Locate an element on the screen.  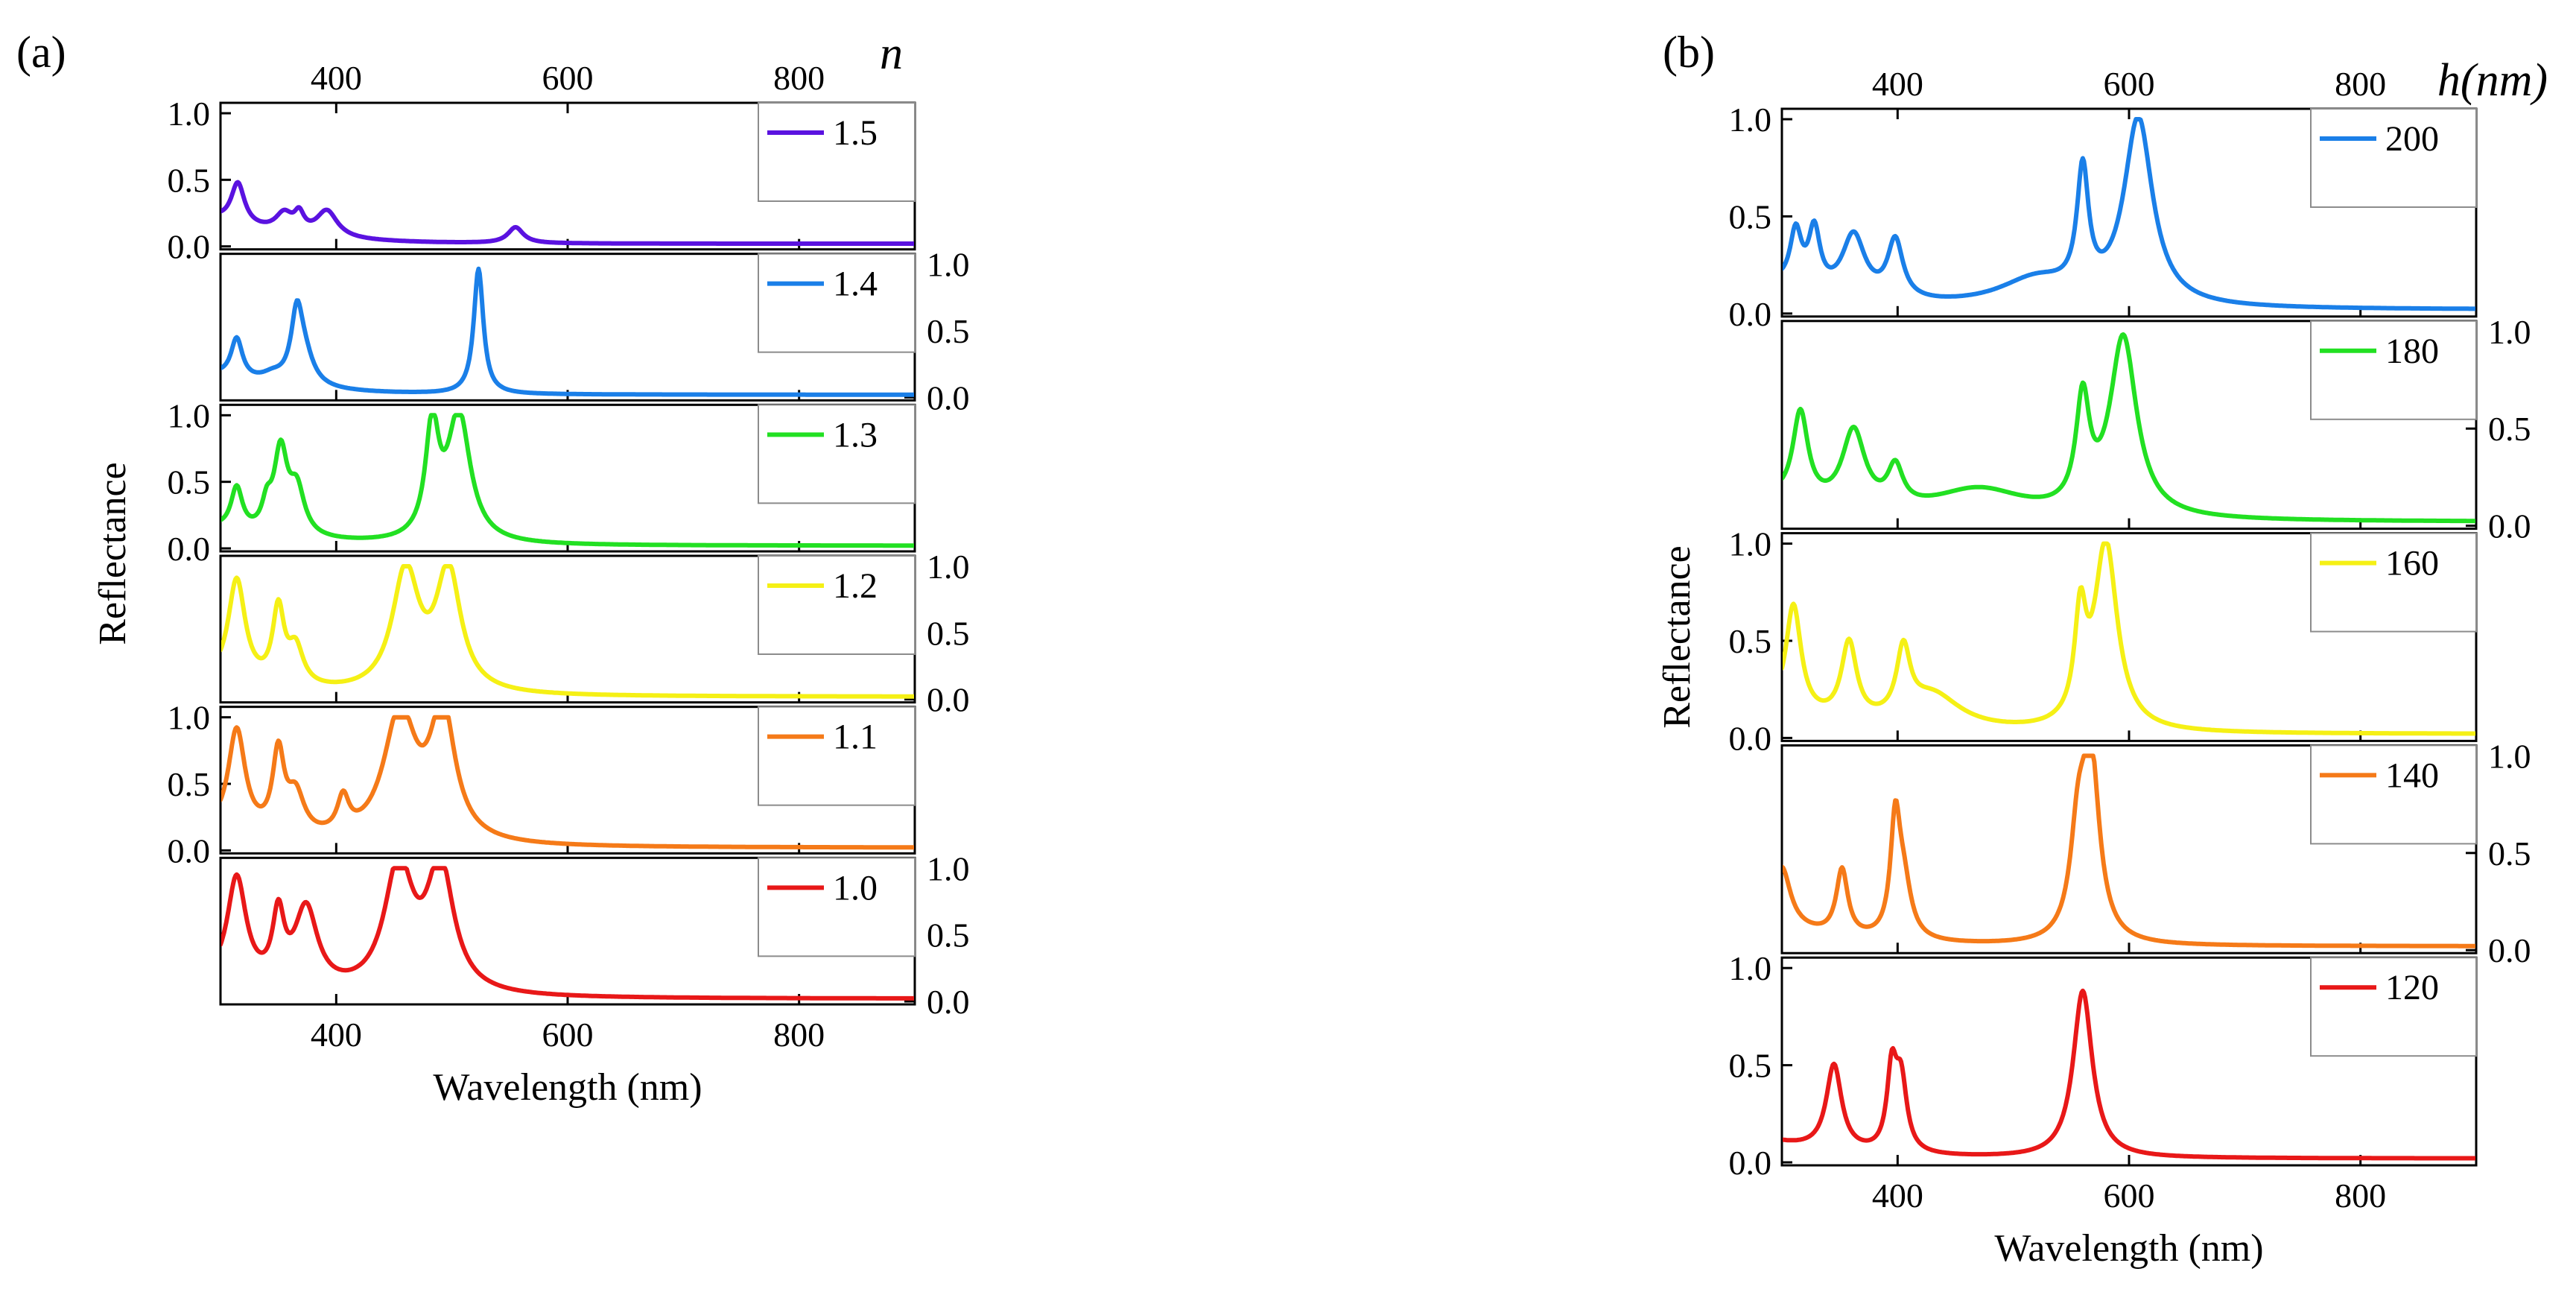
subplot-b-180: 0.0 0.5 1.0 180 is located at coordinates (2156, 429).